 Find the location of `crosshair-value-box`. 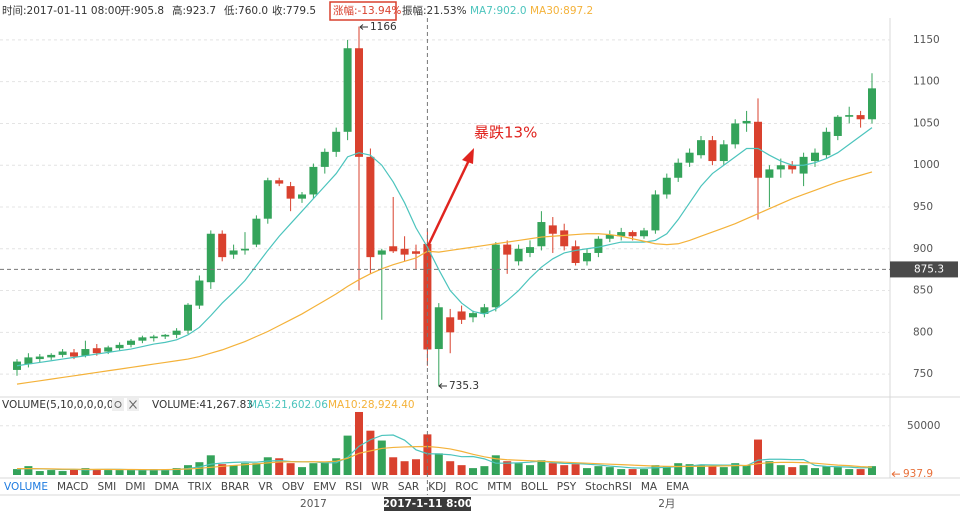

crosshair-value-box is located at coordinates (924, 269).